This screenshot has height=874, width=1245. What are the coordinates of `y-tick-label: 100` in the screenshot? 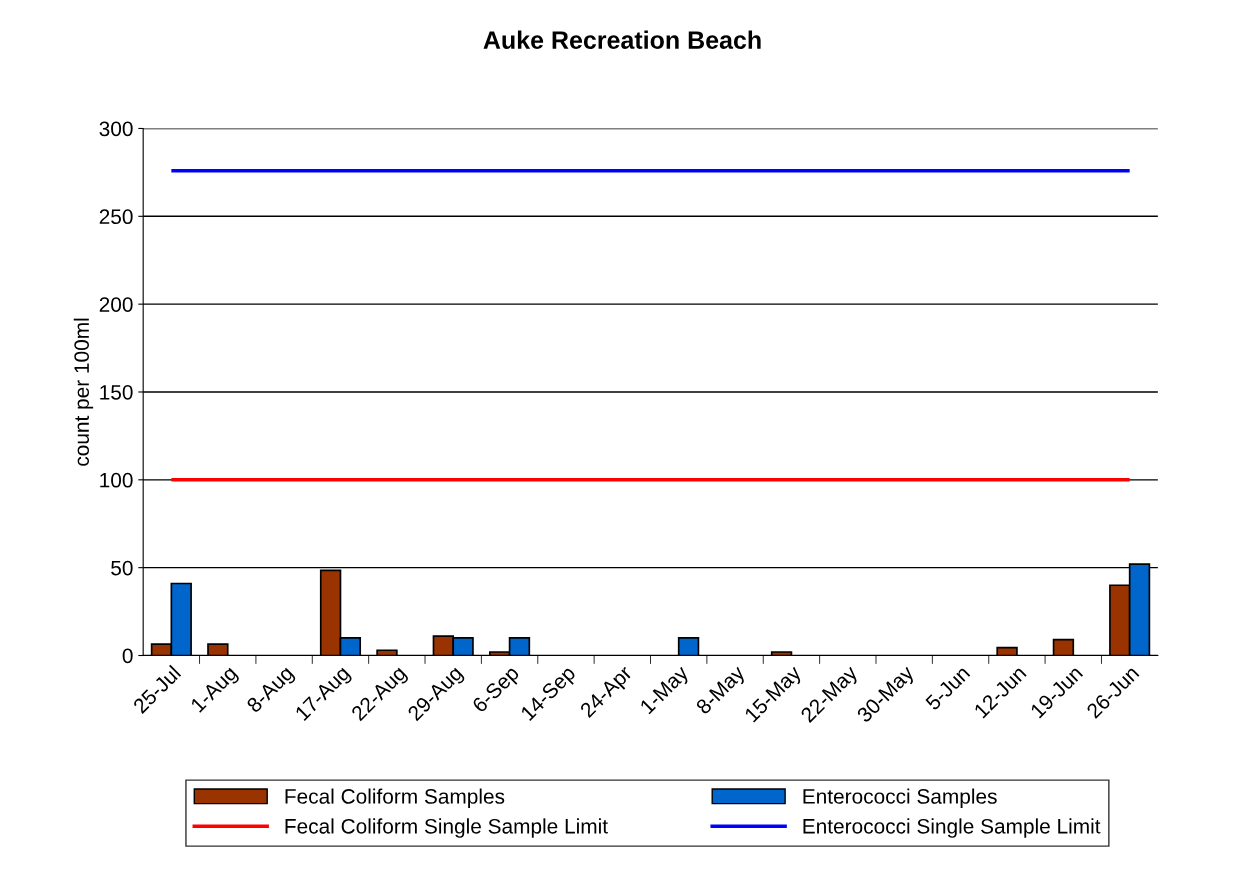 It's located at (116, 480).